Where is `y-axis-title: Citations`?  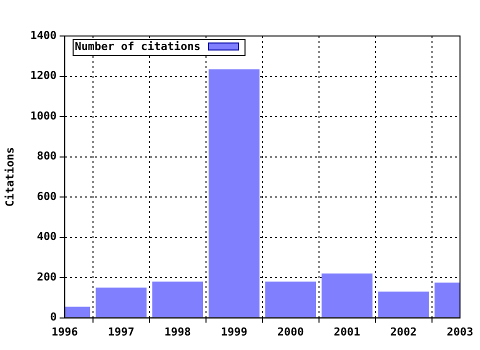
y-axis-title: Citations is located at coordinates (9, 177).